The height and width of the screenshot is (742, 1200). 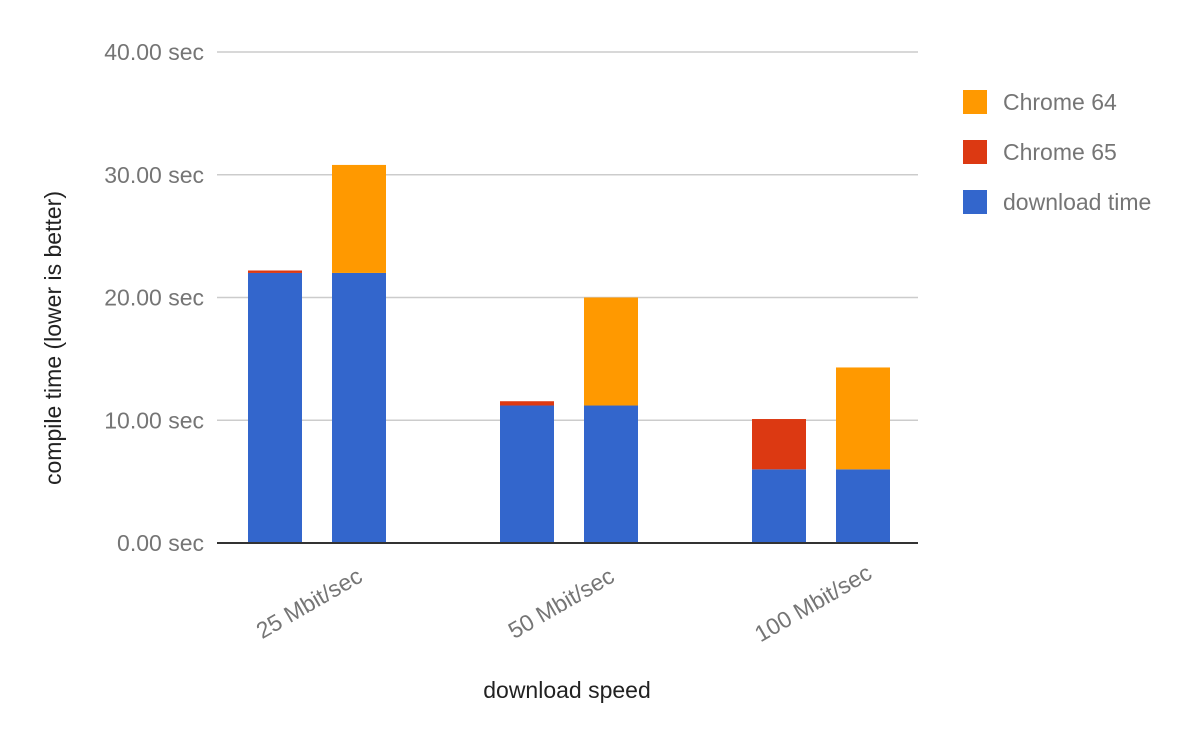 What do you see at coordinates (154, 175) in the screenshot?
I see `y-tick-label: 30.00 sec` at bounding box center [154, 175].